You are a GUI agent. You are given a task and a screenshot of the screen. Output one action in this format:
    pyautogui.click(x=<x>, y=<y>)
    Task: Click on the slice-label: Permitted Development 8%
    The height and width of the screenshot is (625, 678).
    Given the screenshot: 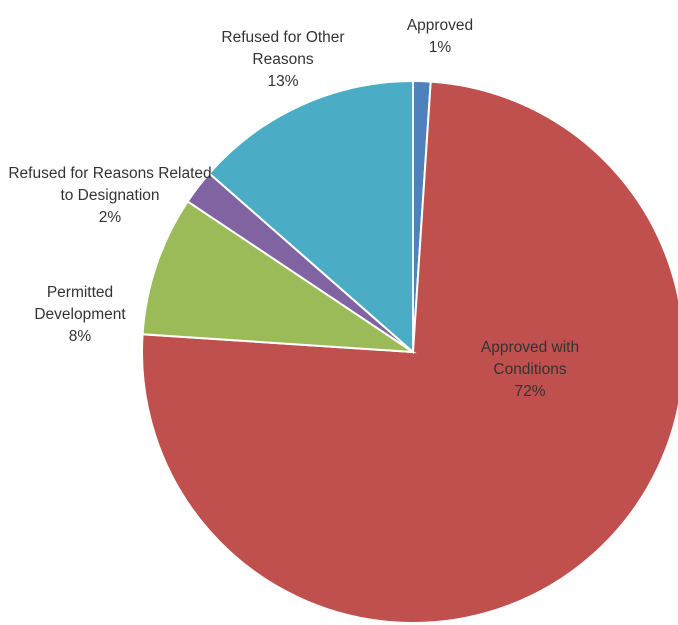 What is the action you would take?
    pyautogui.click(x=80, y=315)
    